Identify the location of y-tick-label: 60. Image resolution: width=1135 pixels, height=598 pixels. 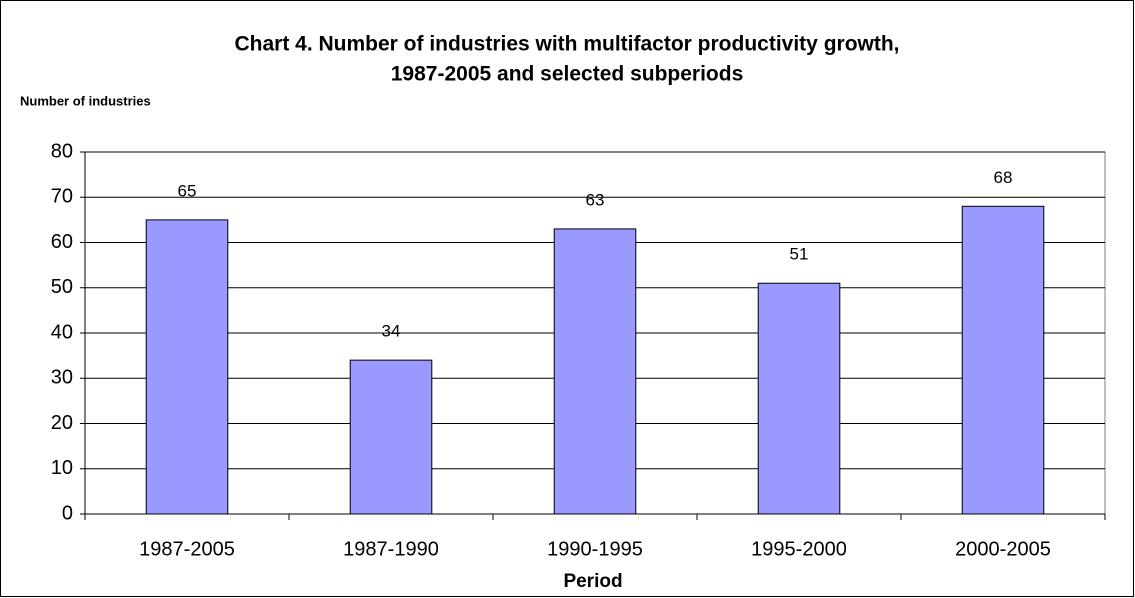
(62, 242).